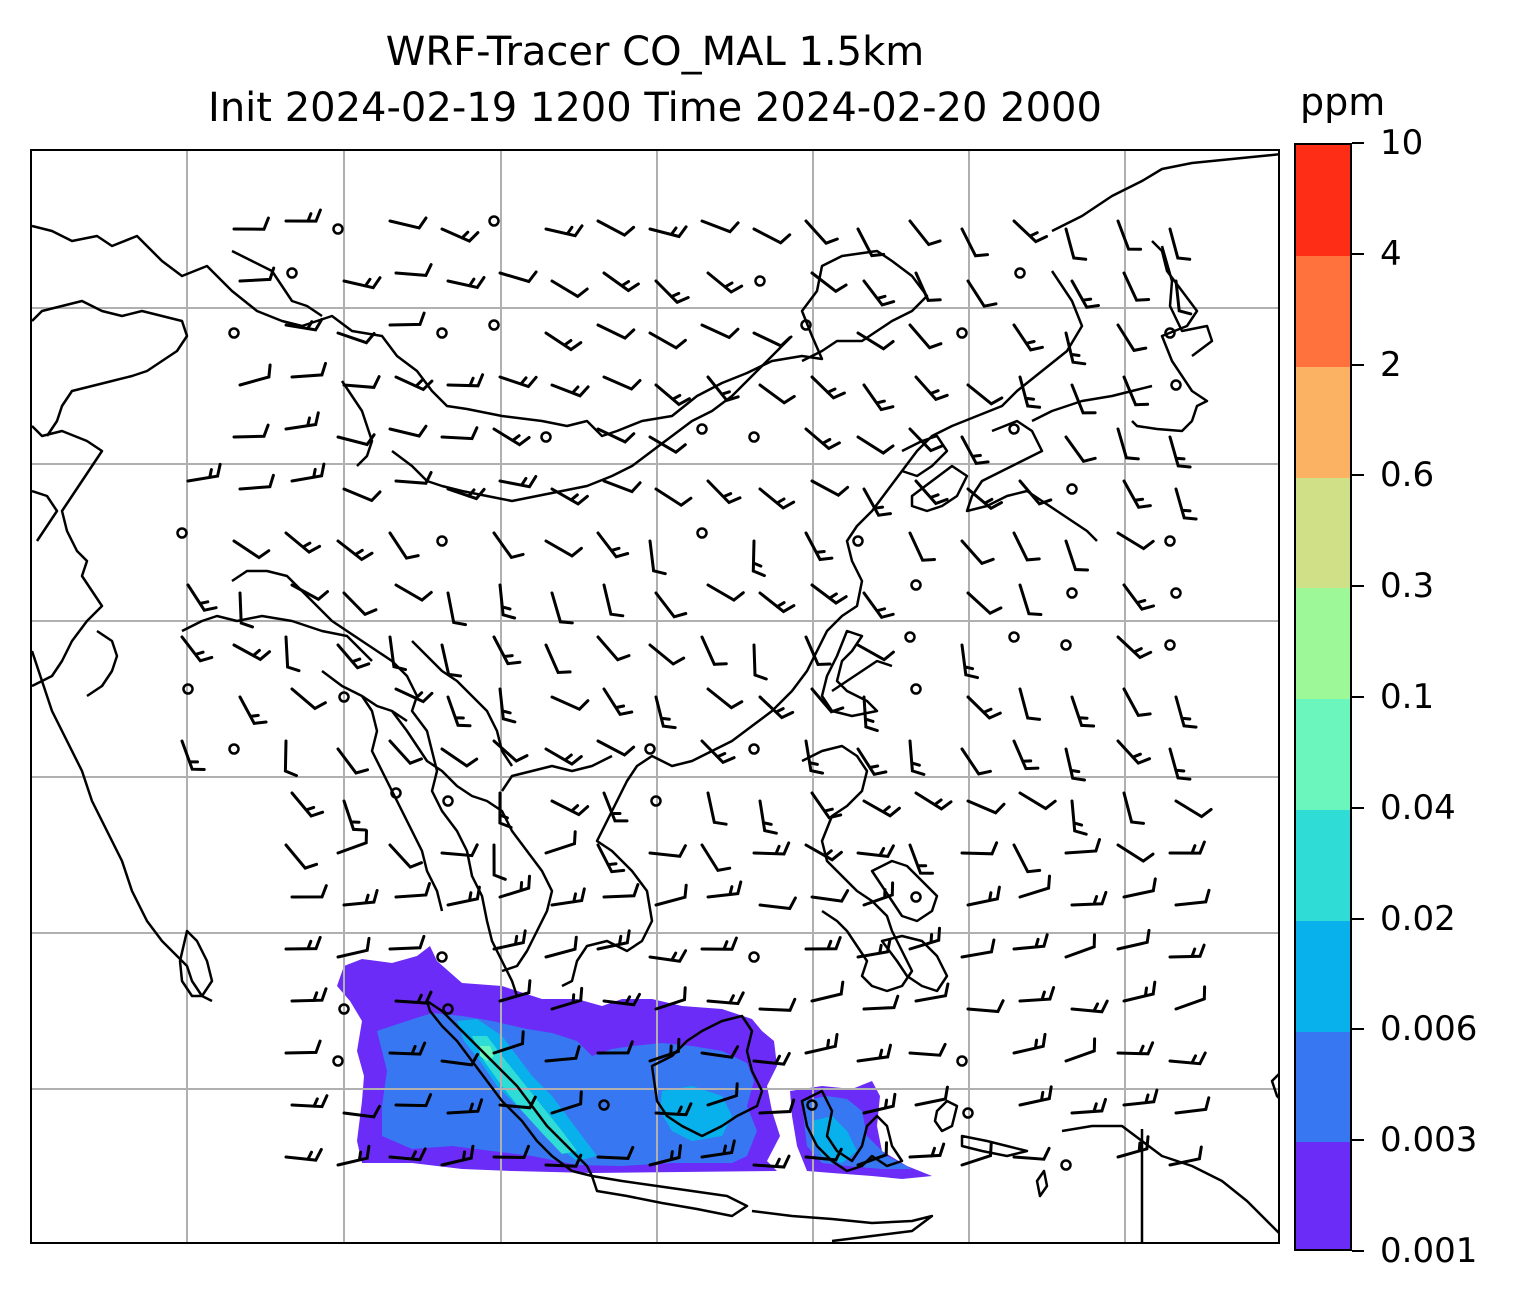 This screenshot has width=1528, height=1306. What do you see at coordinates (1391, 364) in the screenshot?
I see `colorbar-tick-label: 2` at bounding box center [1391, 364].